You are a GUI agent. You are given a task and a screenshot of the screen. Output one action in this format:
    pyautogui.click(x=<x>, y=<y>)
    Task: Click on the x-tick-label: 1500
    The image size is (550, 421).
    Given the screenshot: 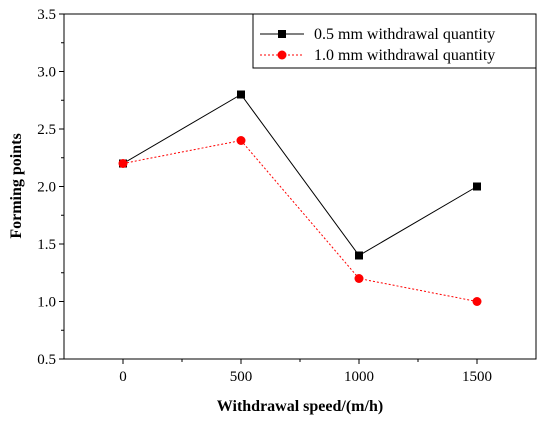 What is the action you would take?
    pyautogui.click(x=477, y=377)
    